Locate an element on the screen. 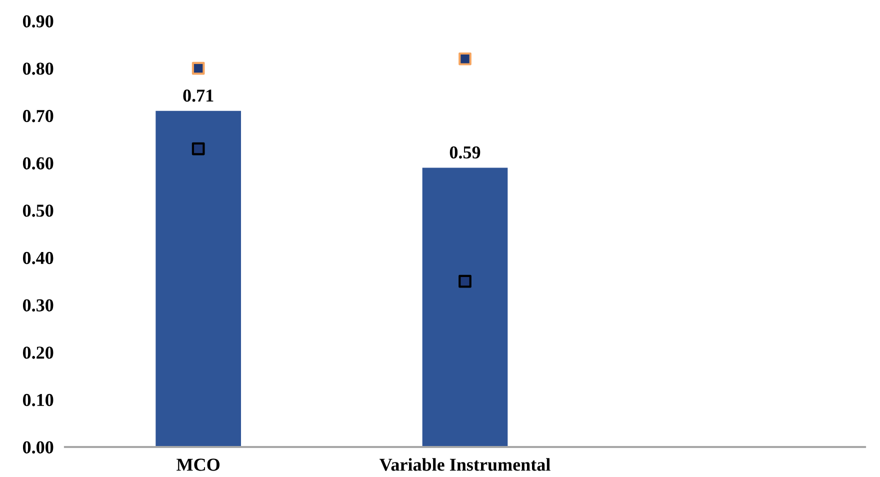 The width and height of the screenshot is (880, 477). y-tick-label: 0.10 is located at coordinates (38, 400).